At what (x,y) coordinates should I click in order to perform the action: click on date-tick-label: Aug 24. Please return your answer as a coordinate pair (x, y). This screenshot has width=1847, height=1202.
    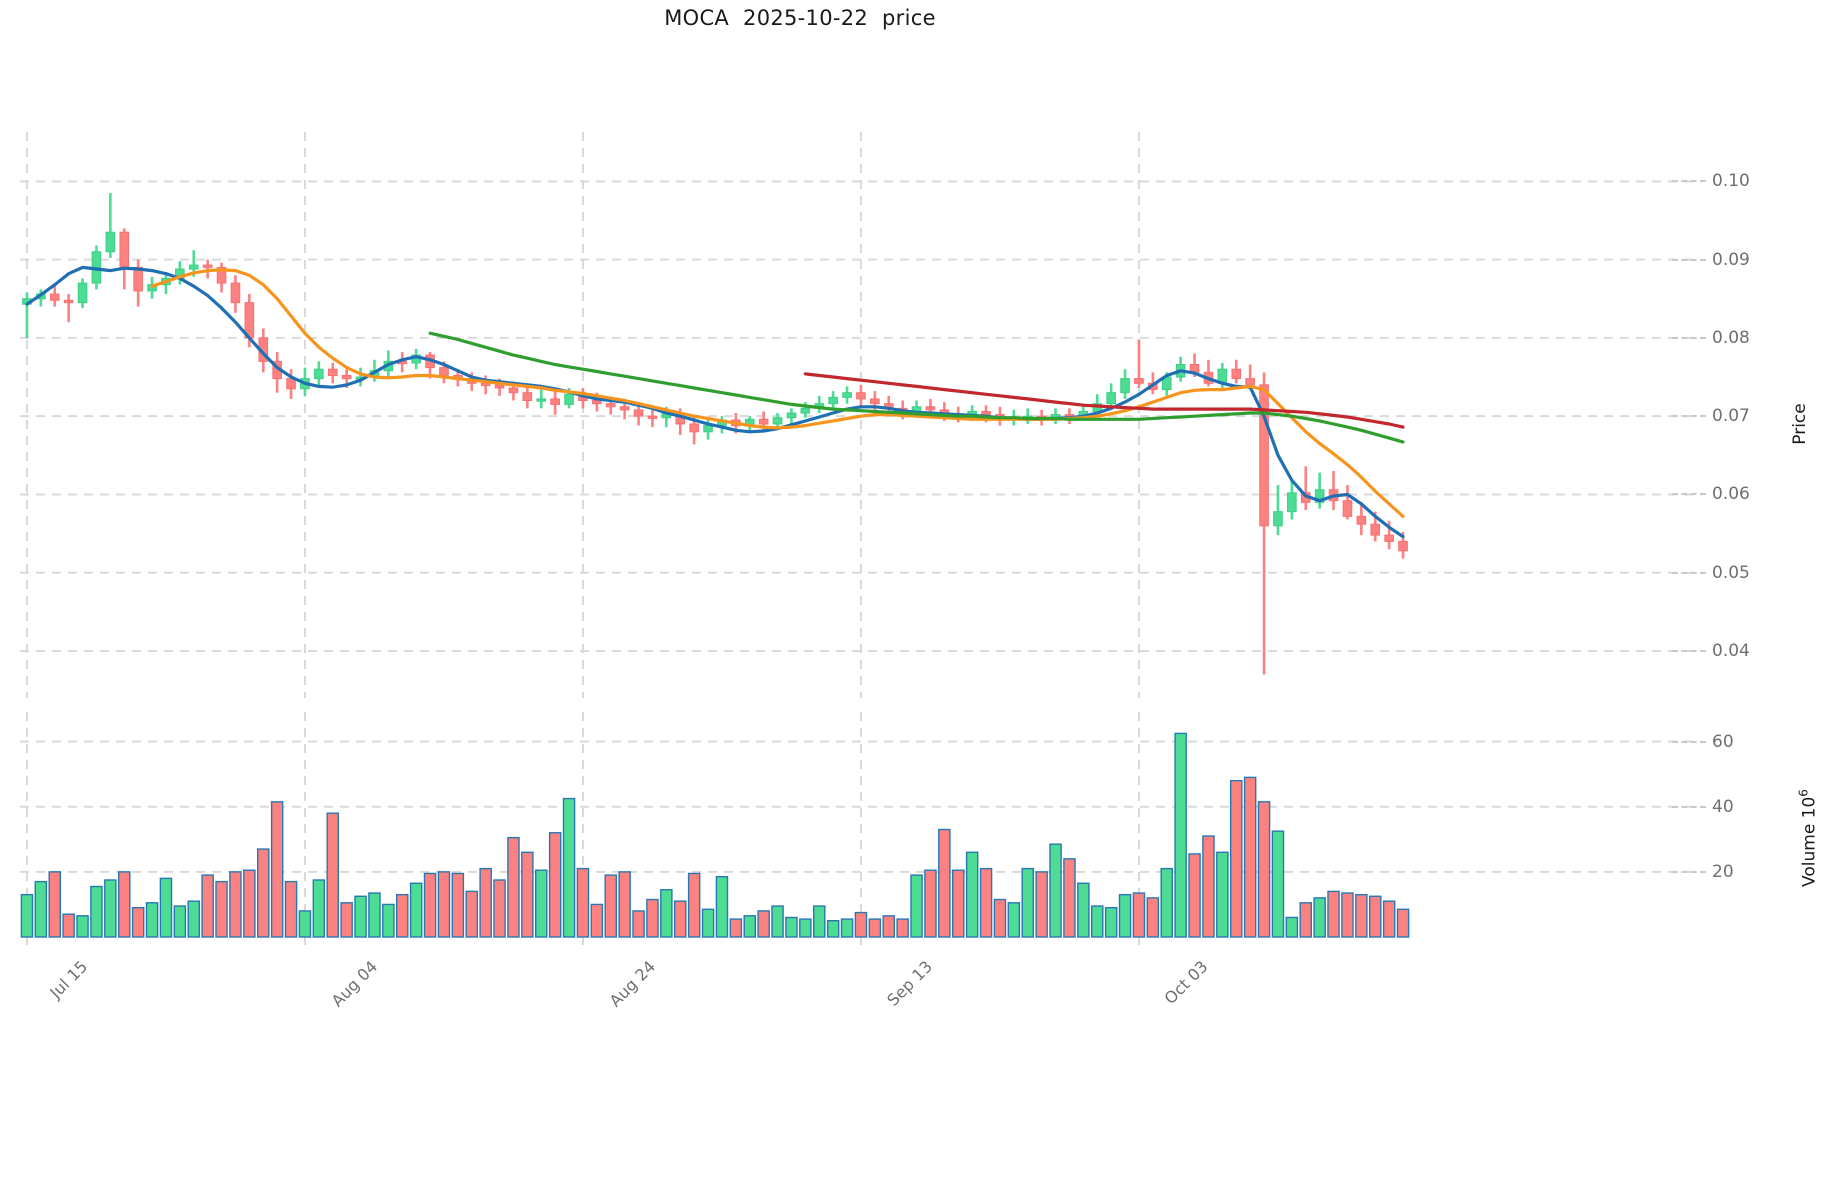
    Looking at the image, I should click on (632, 984).